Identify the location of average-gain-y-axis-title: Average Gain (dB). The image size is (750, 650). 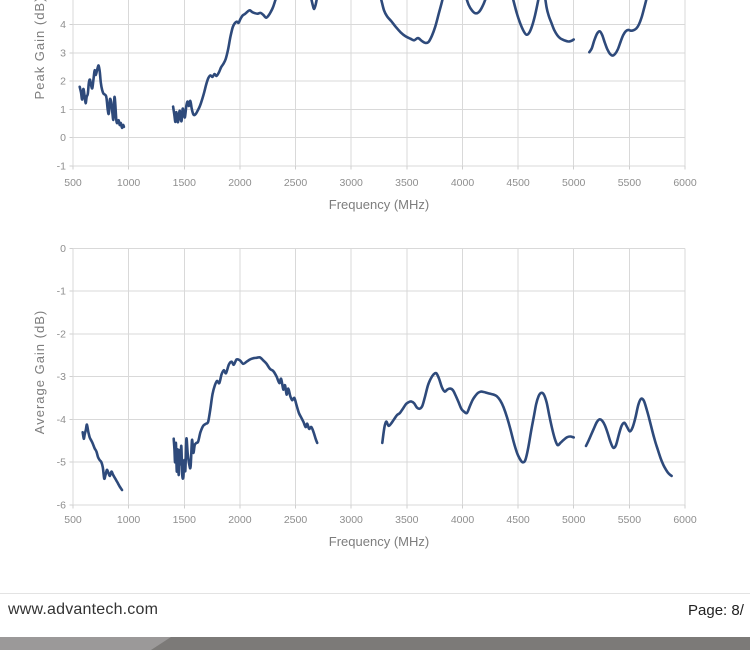
(39, 372).